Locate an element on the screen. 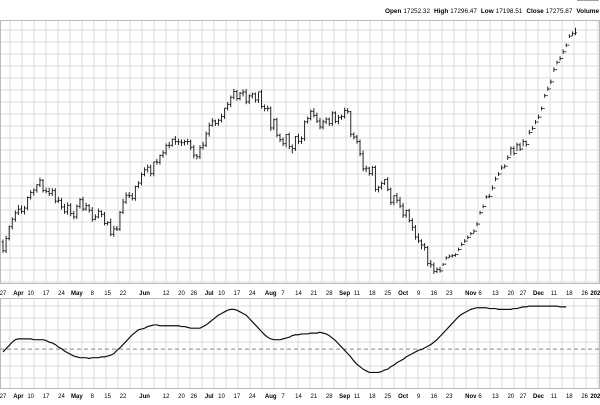  x-tick-label: 27 is located at coordinates (523, 397).